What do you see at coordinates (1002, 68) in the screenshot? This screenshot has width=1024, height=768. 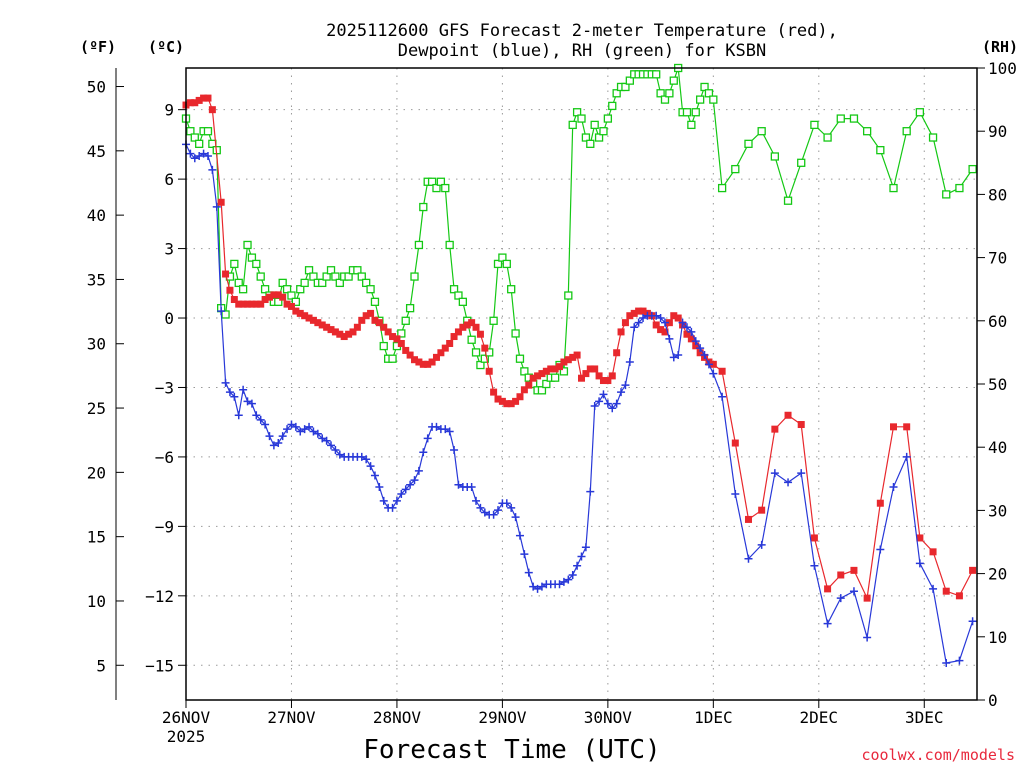 I see `rh-tick-label: 100` at bounding box center [1002, 68].